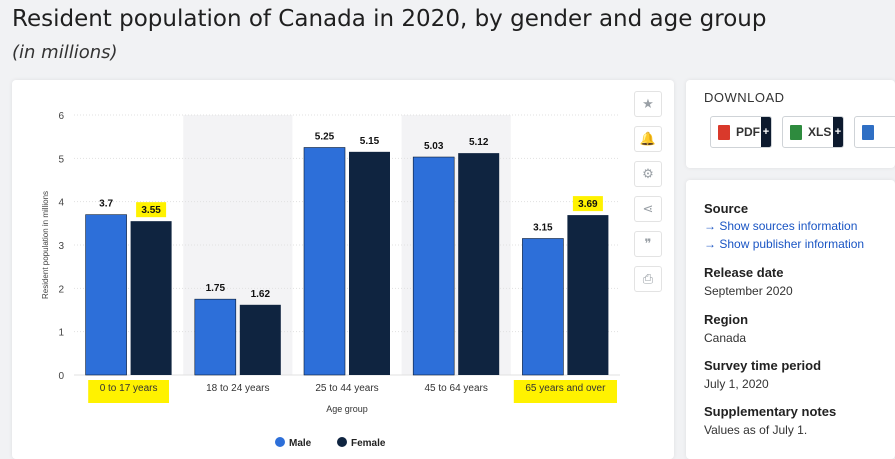  Describe the element at coordinates (744, 272) in the screenshot. I see `release-date-heading: Release date` at that location.